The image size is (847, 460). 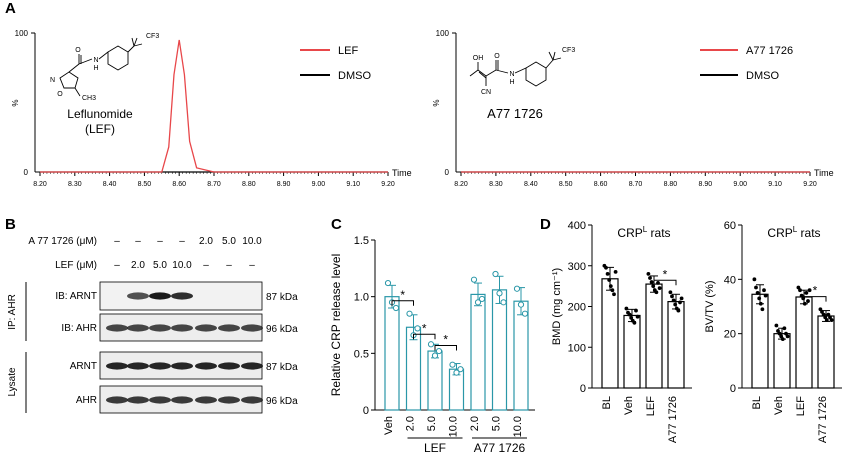 I want to click on panel-letter-c: C, so click(x=336, y=224).